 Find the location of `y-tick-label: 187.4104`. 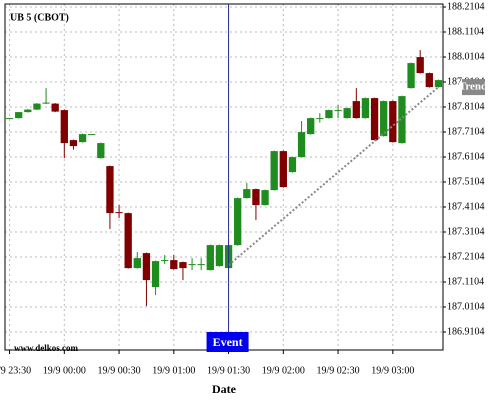

y-tick-label: 187.4104 is located at coordinates (466, 206).